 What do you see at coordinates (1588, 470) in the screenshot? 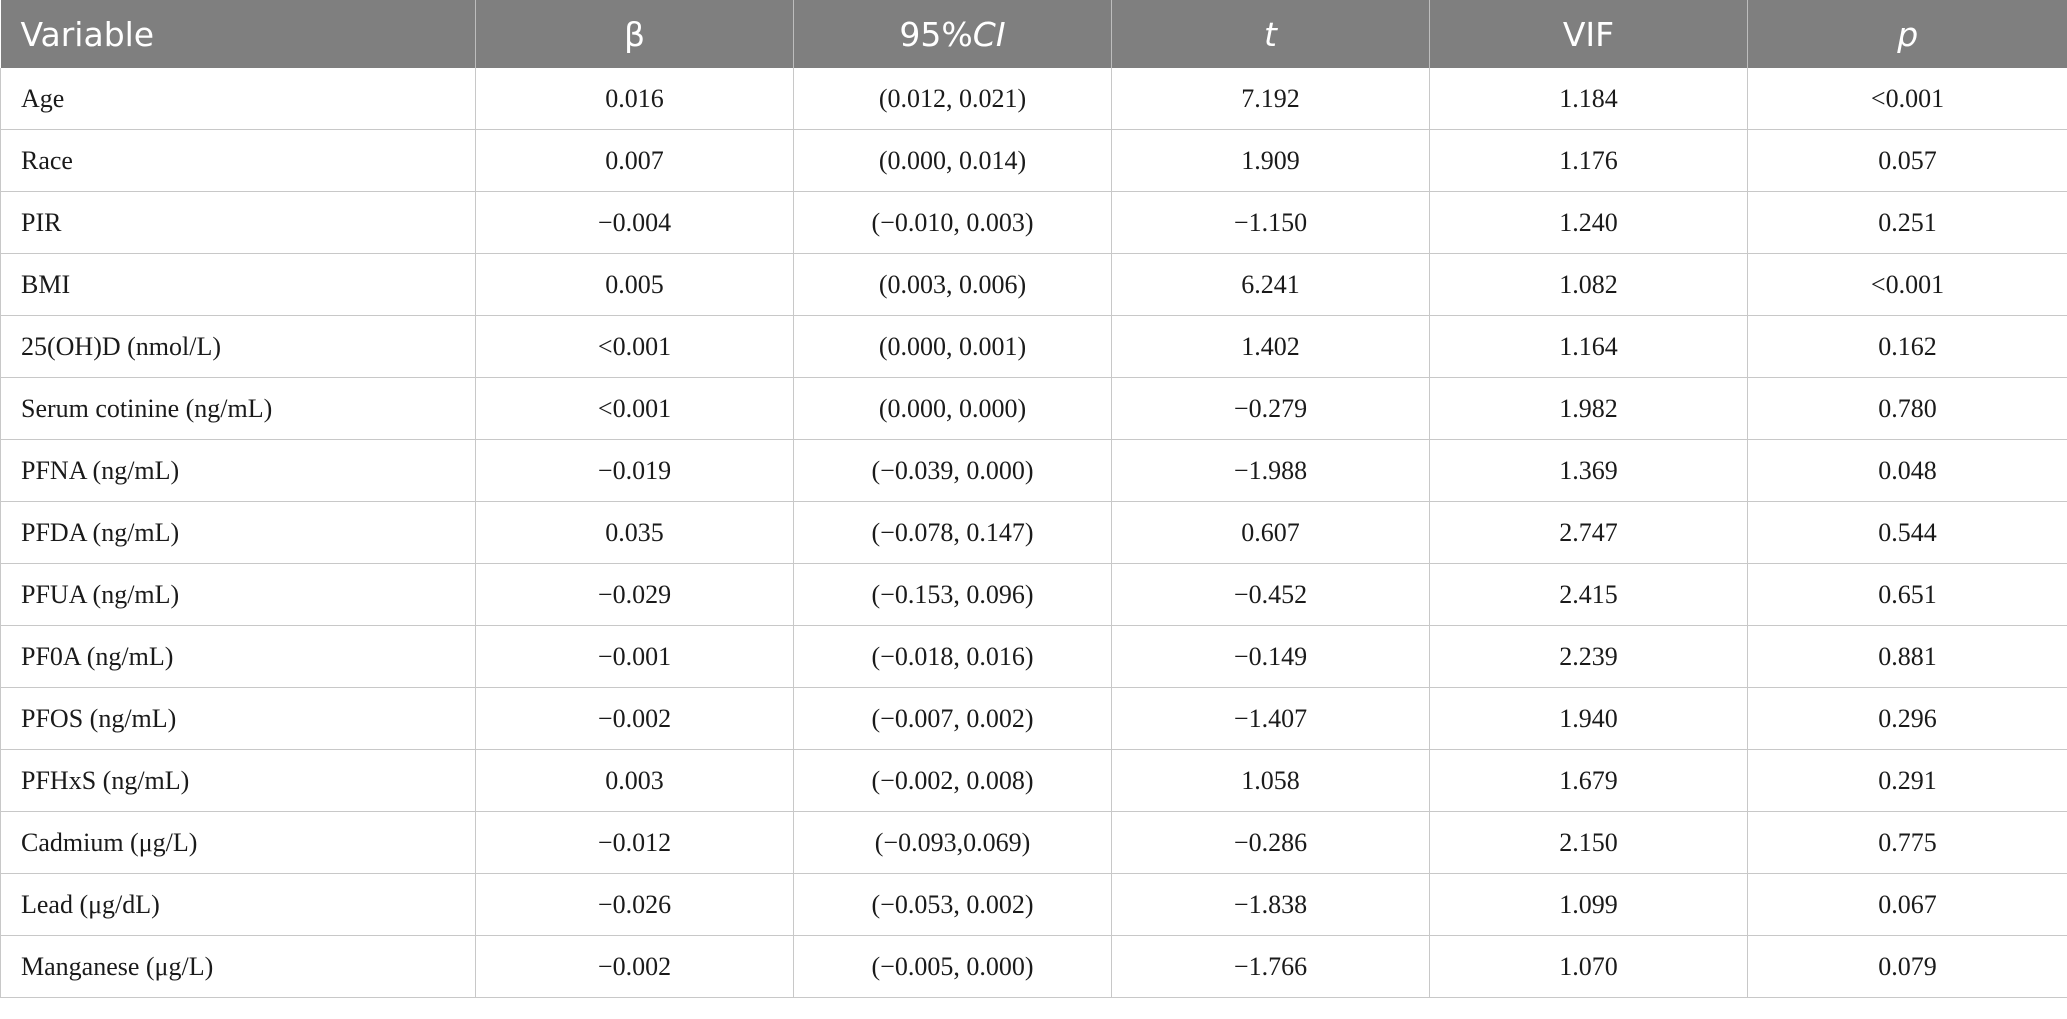
I see `cell-vif: 1.369` at bounding box center [1588, 470].